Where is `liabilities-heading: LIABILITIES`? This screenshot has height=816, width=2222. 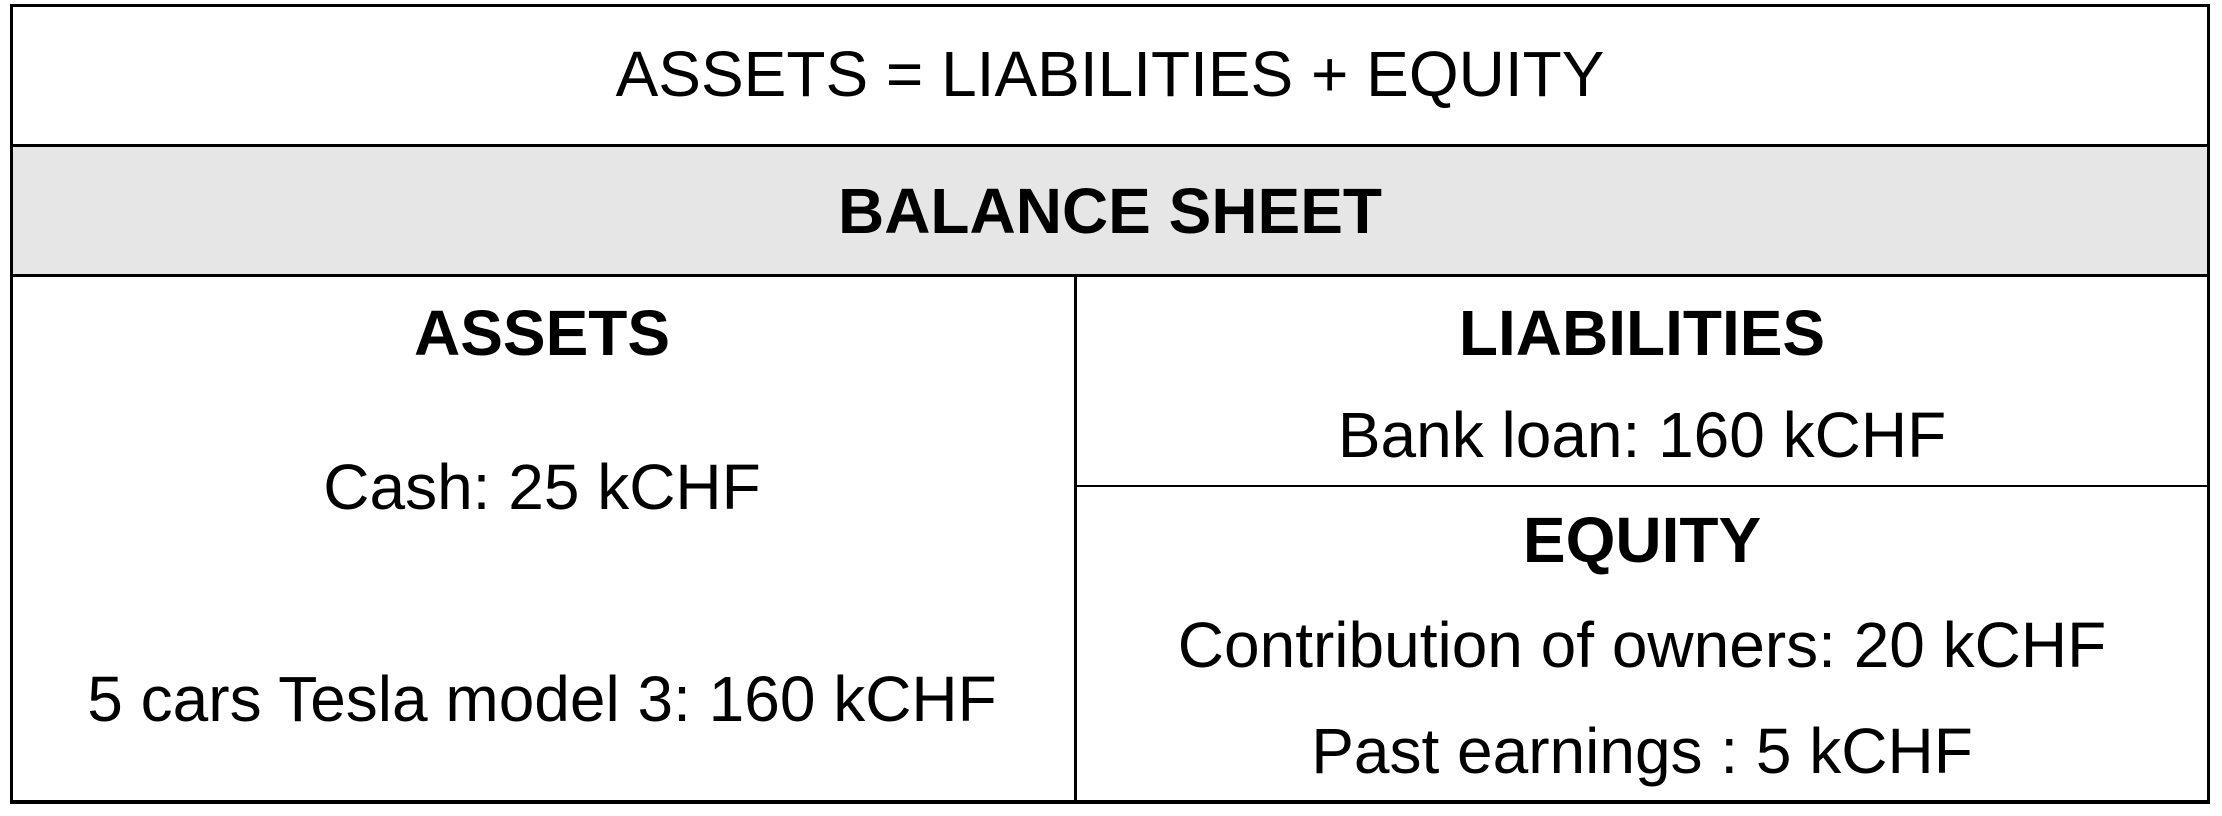
liabilities-heading: LIABILITIES is located at coordinates (1642, 333).